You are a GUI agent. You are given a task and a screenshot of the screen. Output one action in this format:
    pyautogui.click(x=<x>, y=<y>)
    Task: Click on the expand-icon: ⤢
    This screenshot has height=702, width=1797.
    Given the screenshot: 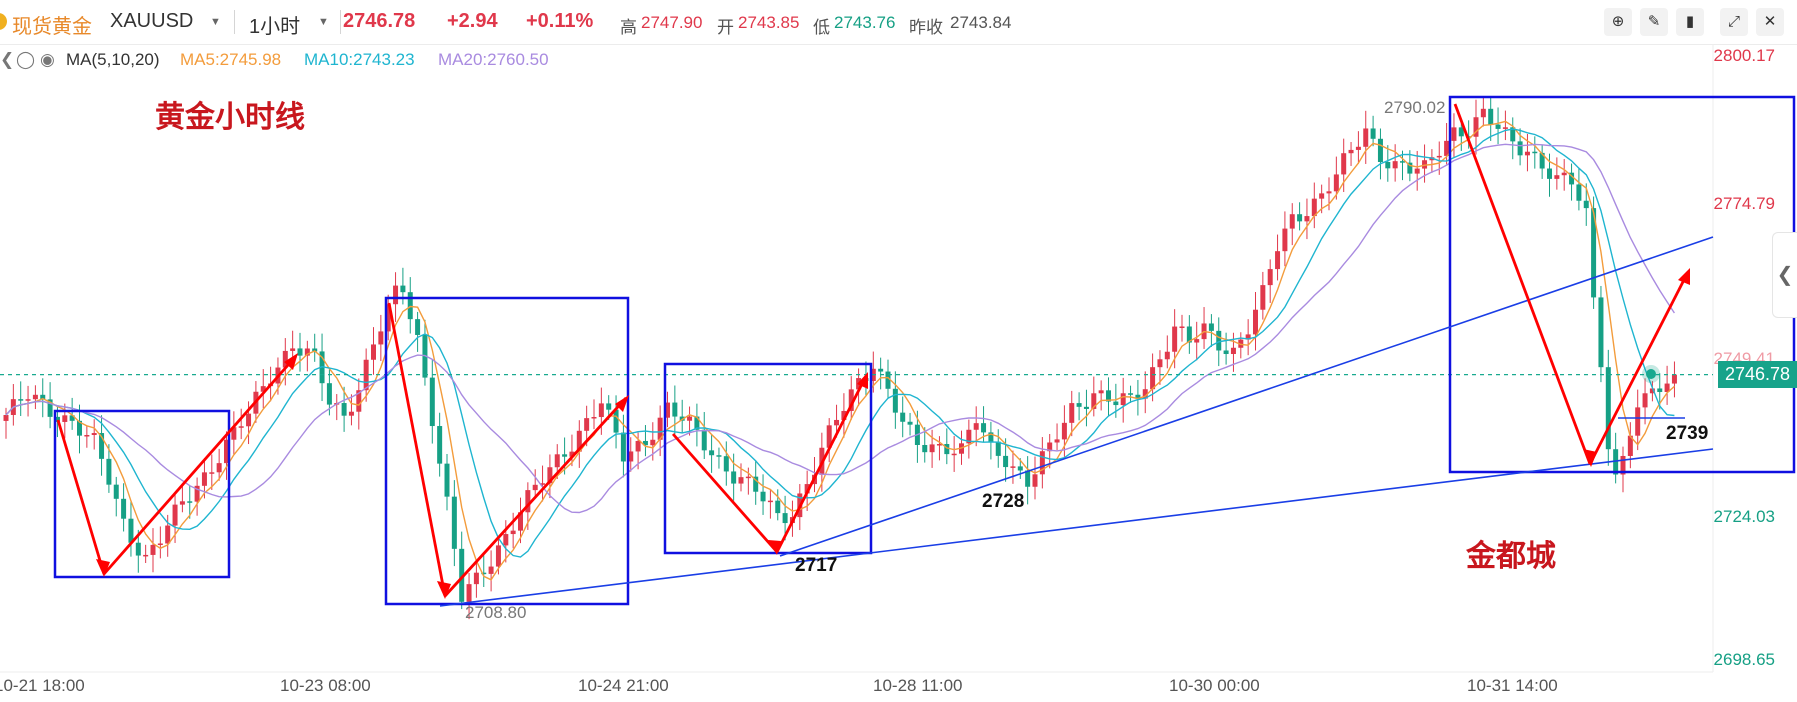 What is the action you would take?
    pyautogui.click(x=1734, y=22)
    